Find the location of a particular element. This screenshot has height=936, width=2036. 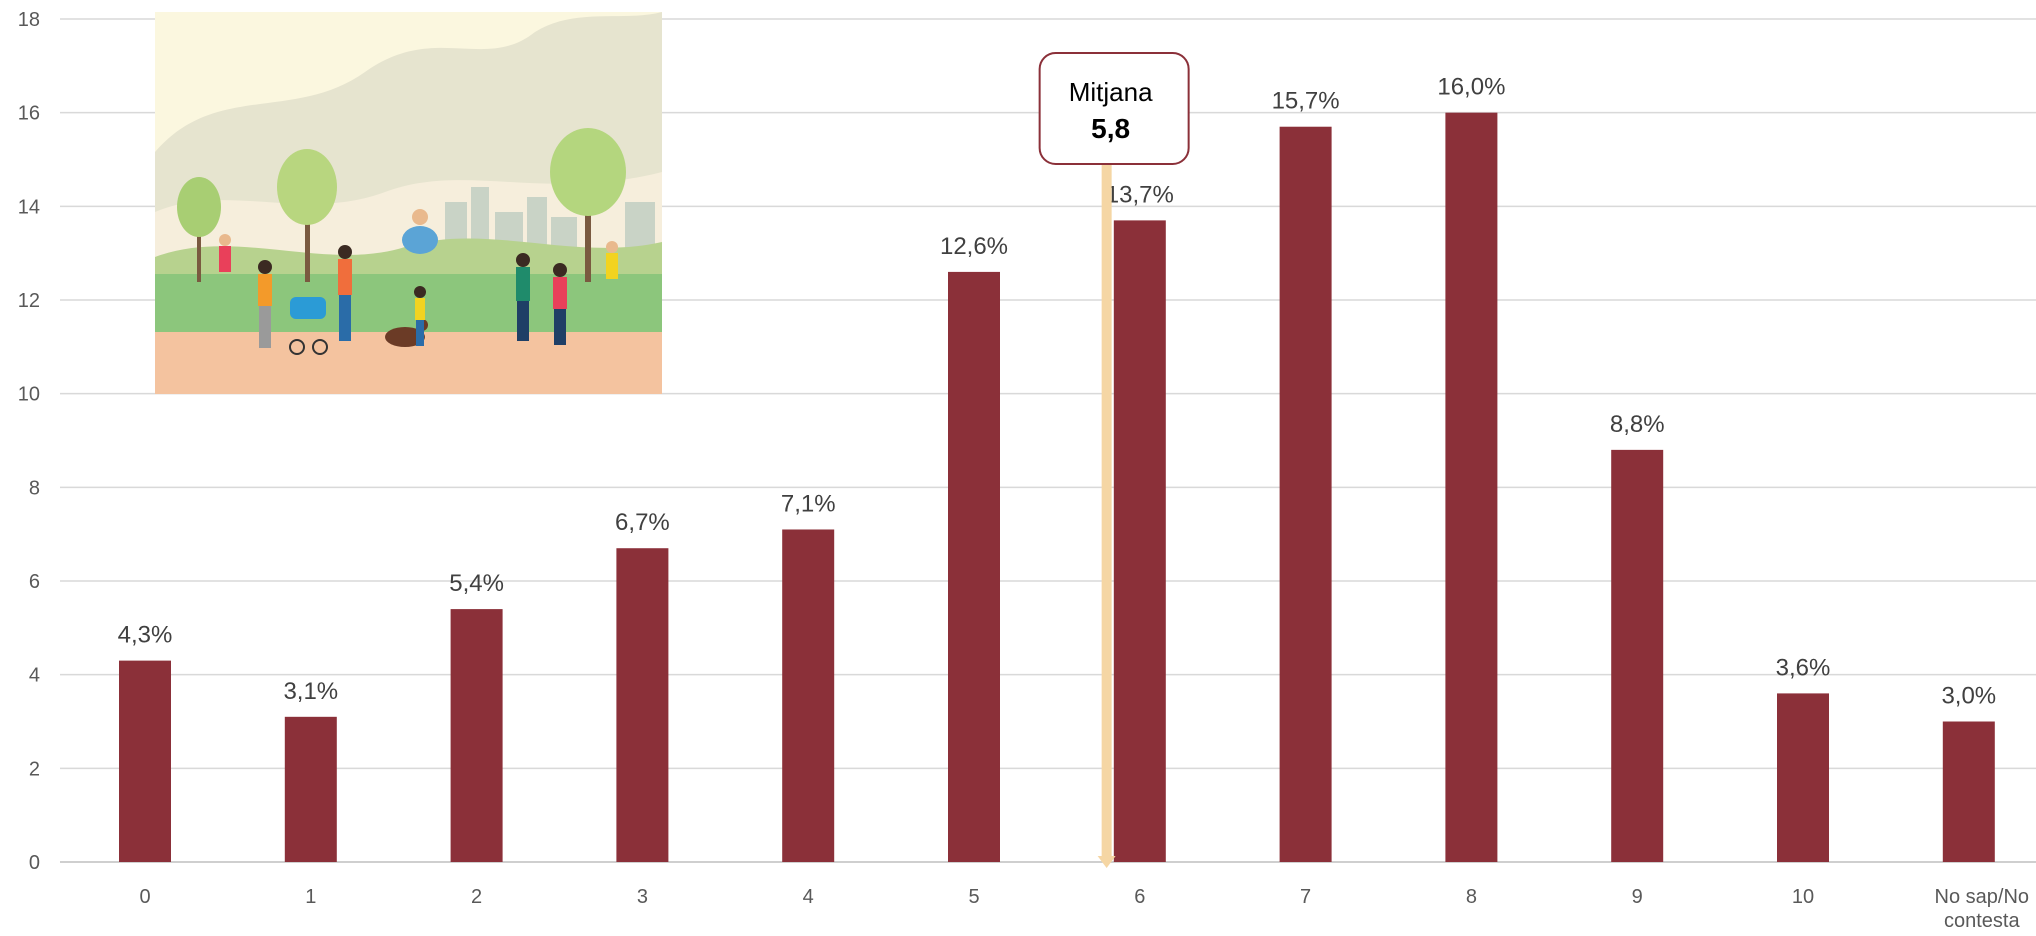

mean-callout-box is located at coordinates (1114, 108).